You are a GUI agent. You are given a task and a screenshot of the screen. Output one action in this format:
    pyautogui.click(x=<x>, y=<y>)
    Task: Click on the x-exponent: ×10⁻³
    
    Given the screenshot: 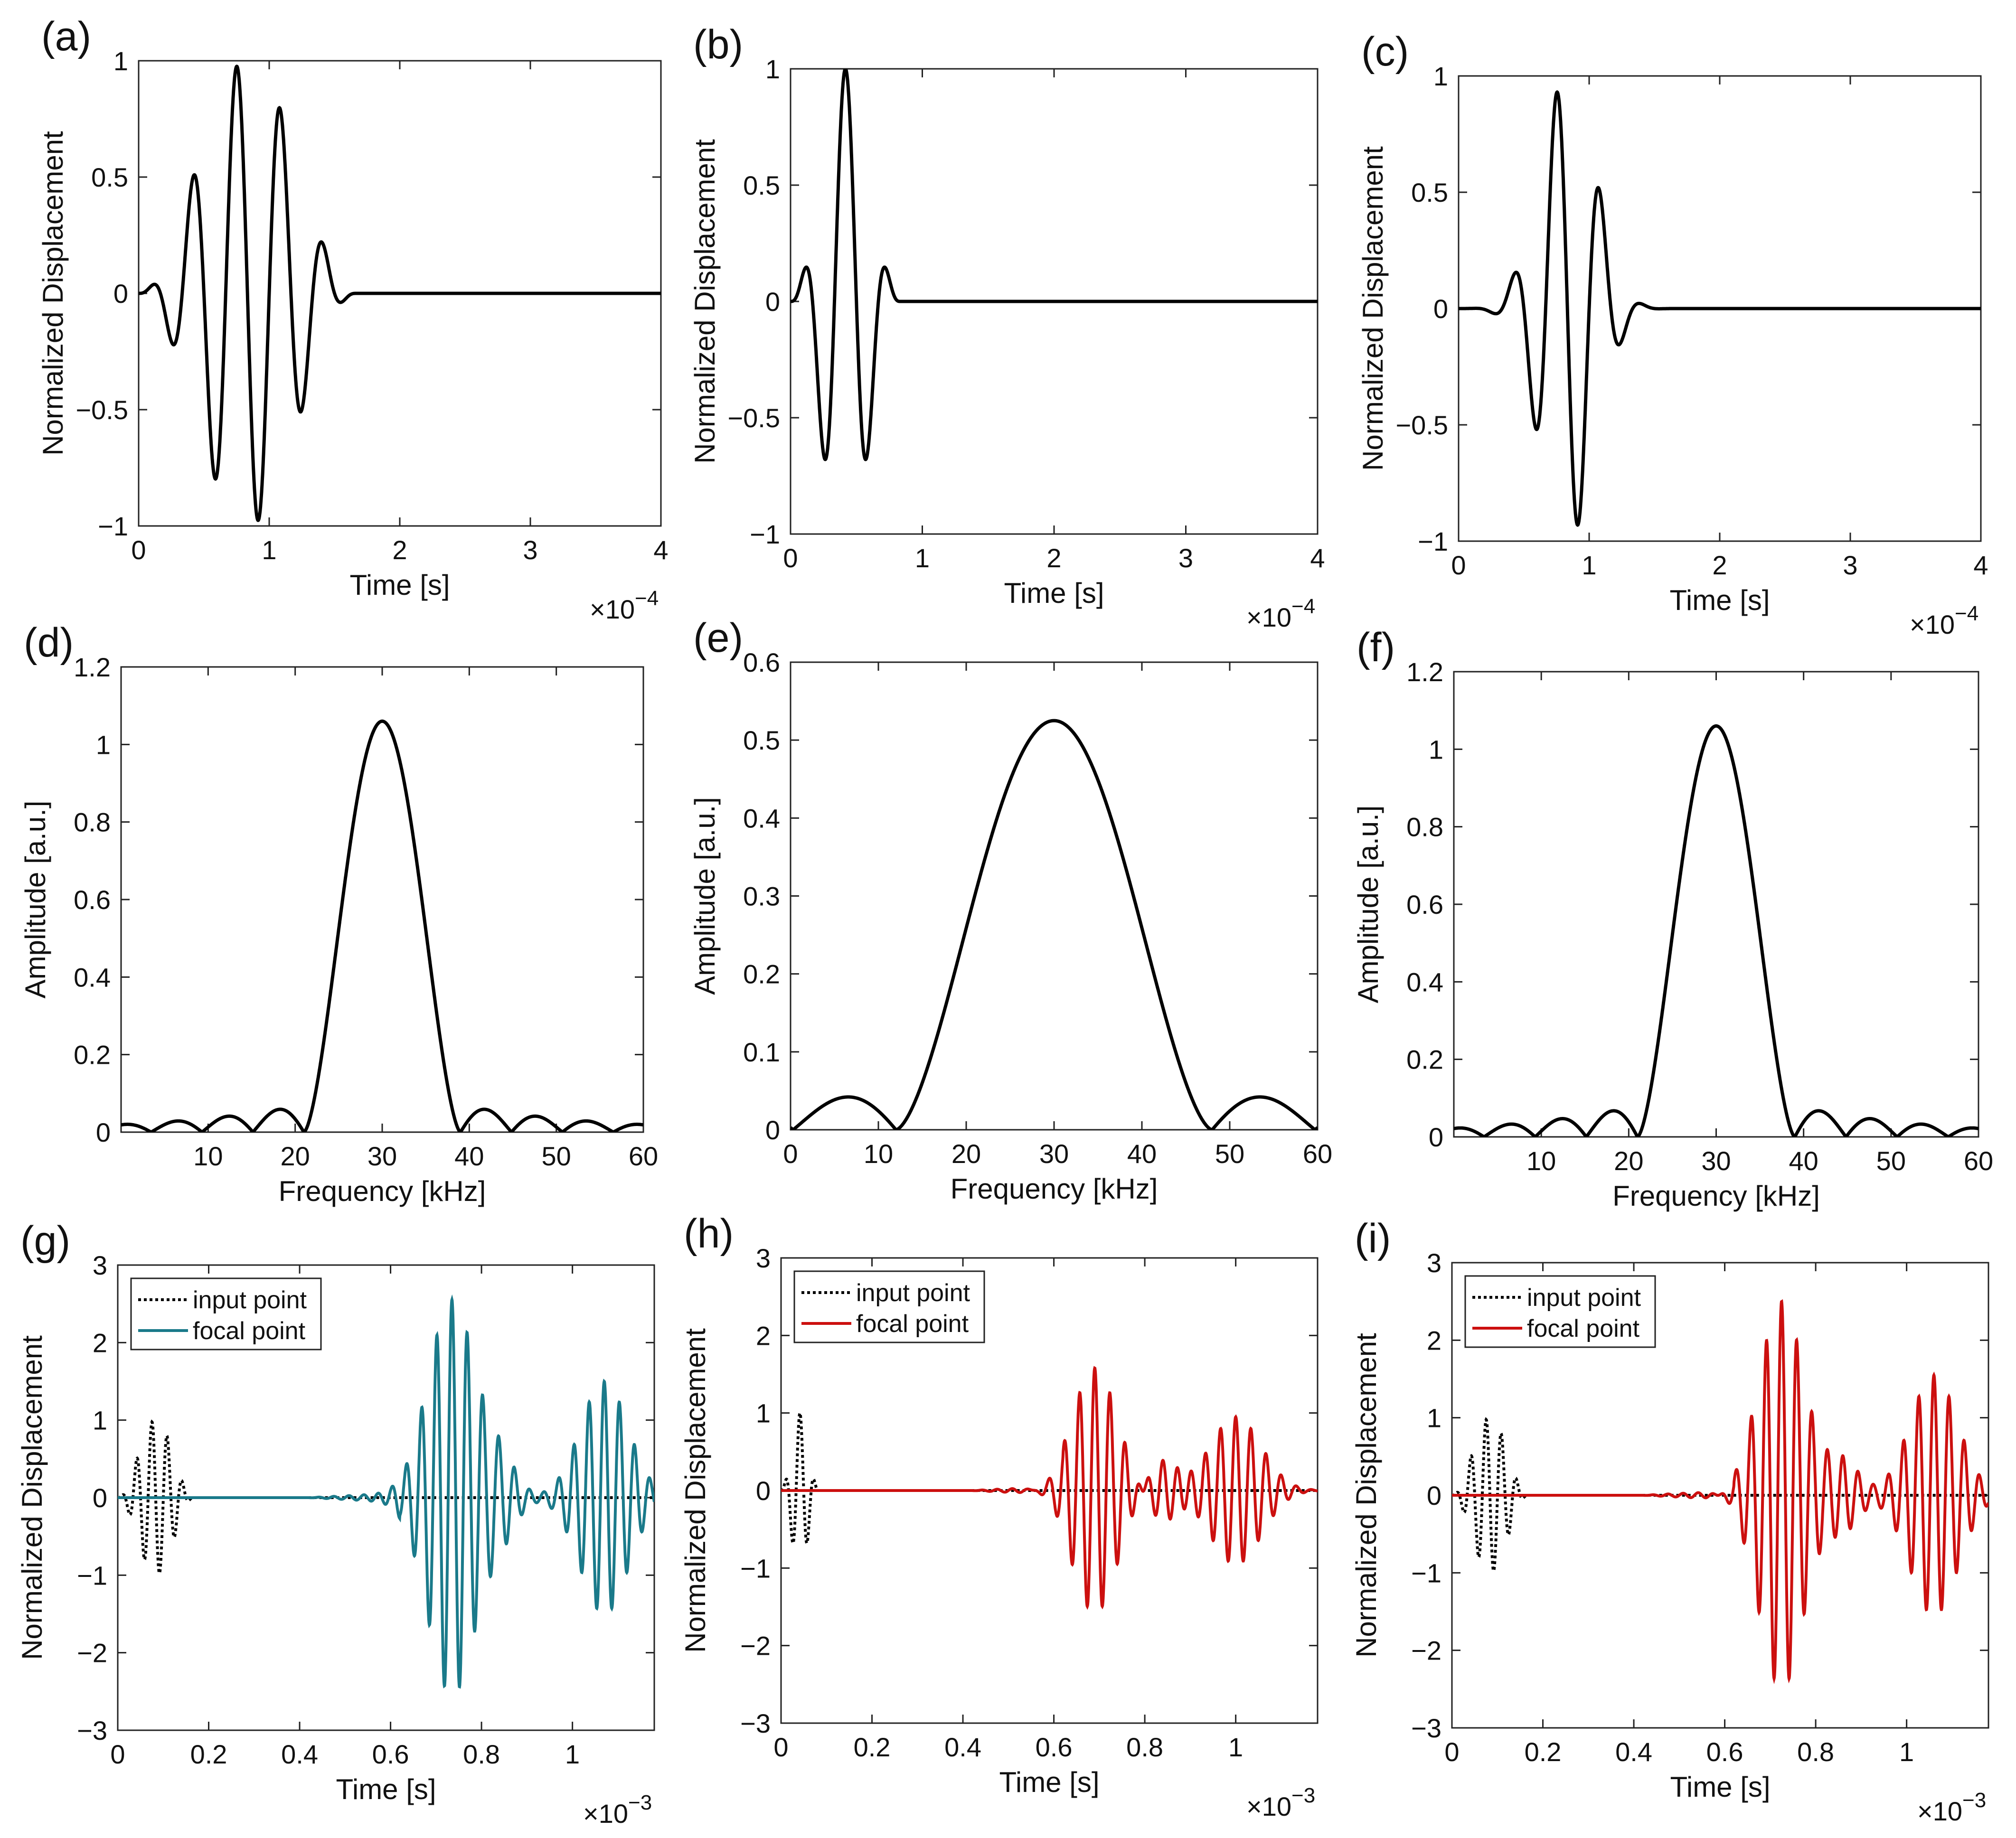 What is the action you would take?
    pyautogui.click(x=1280, y=1803)
    